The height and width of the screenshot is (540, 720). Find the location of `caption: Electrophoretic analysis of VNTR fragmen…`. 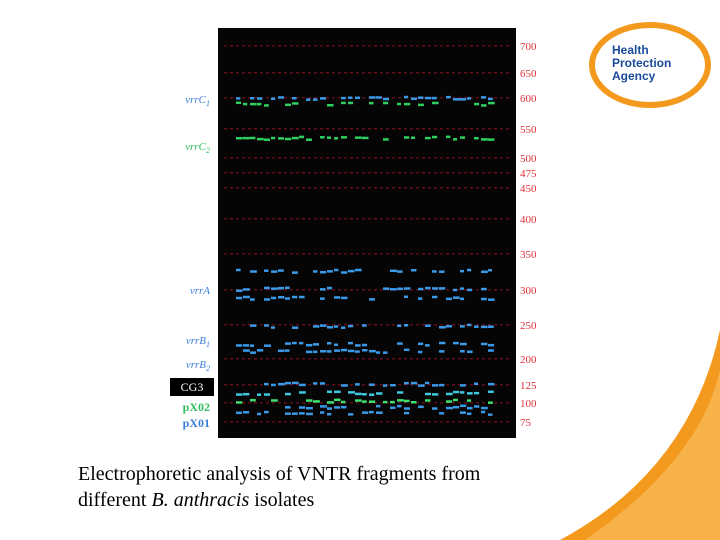

caption: Electrophoretic analysis of VNTR fragmen… is located at coordinates (279, 474).